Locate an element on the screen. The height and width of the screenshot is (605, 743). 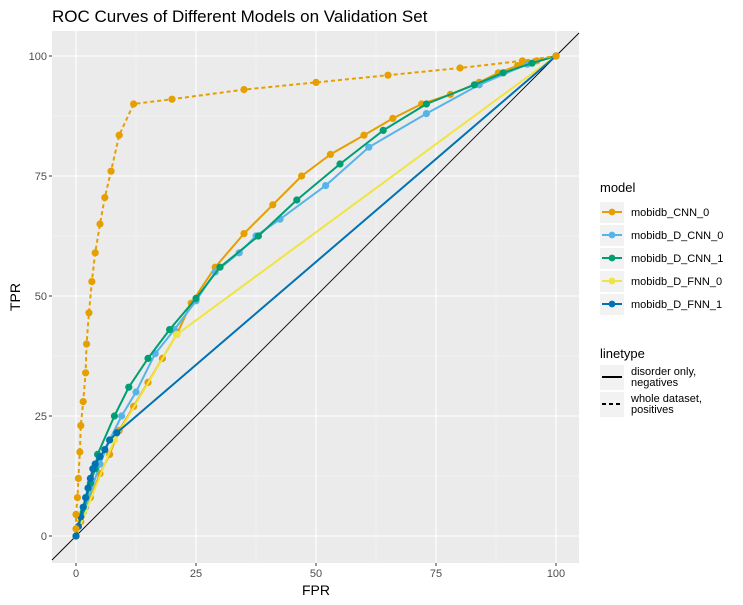
x-tick-label: 75 is located at coordinates (436, 574).